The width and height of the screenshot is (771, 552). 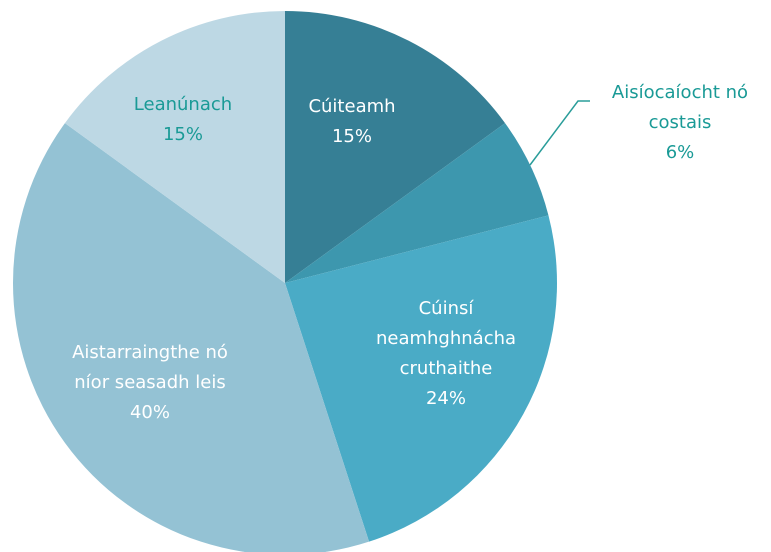 What do you see at coordinates (446, 338) in the screenshot?
I see `slice-name: Cúinsí neamhghnácha cruthaithe` at bounding box center [446, 338].